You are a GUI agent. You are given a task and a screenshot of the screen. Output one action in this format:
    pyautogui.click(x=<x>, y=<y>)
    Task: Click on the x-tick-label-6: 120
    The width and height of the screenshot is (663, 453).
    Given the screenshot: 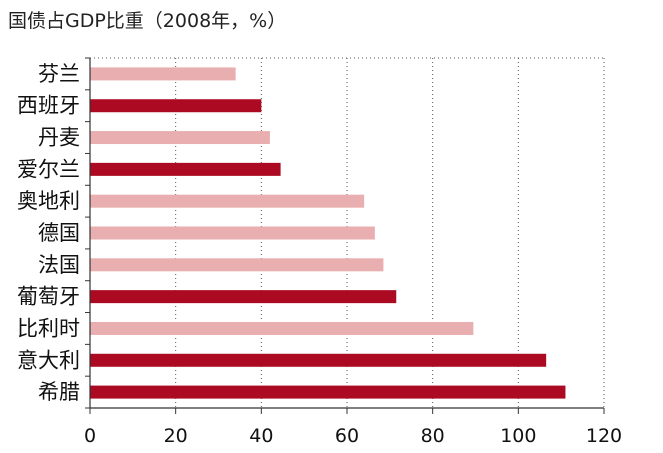 What is the action you would take?
    pyautogui.click(x=604, y=436)
    